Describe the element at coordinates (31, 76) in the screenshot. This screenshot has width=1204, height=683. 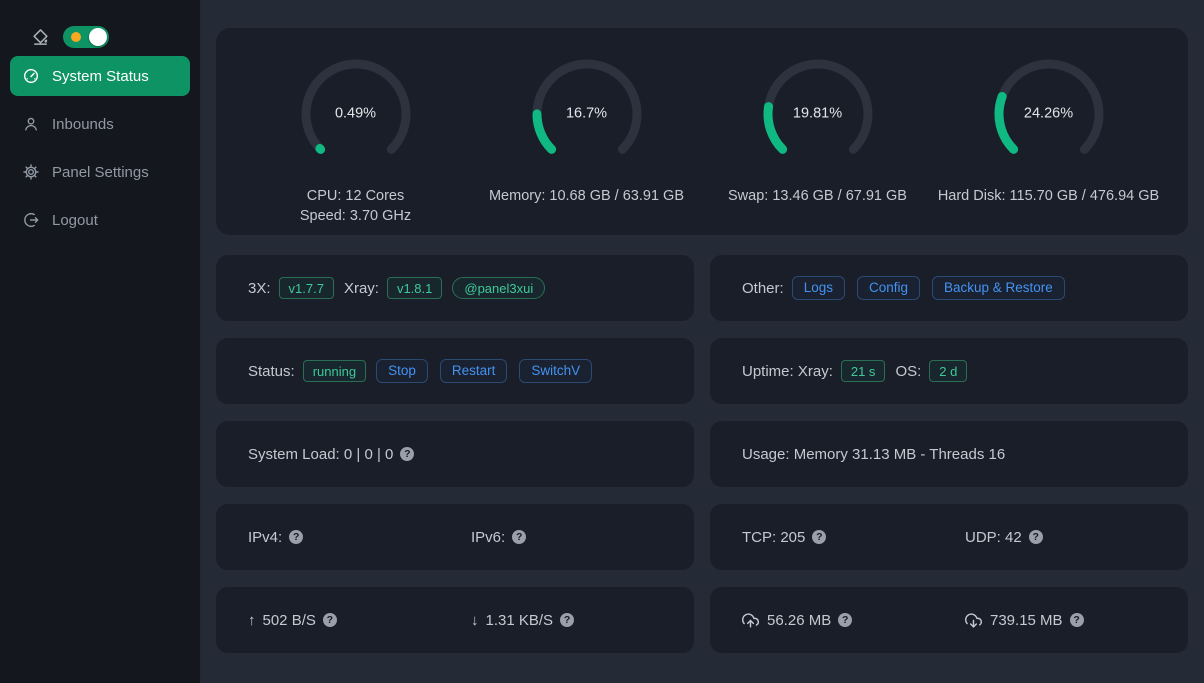
I see `dashboard-icon` at that location.